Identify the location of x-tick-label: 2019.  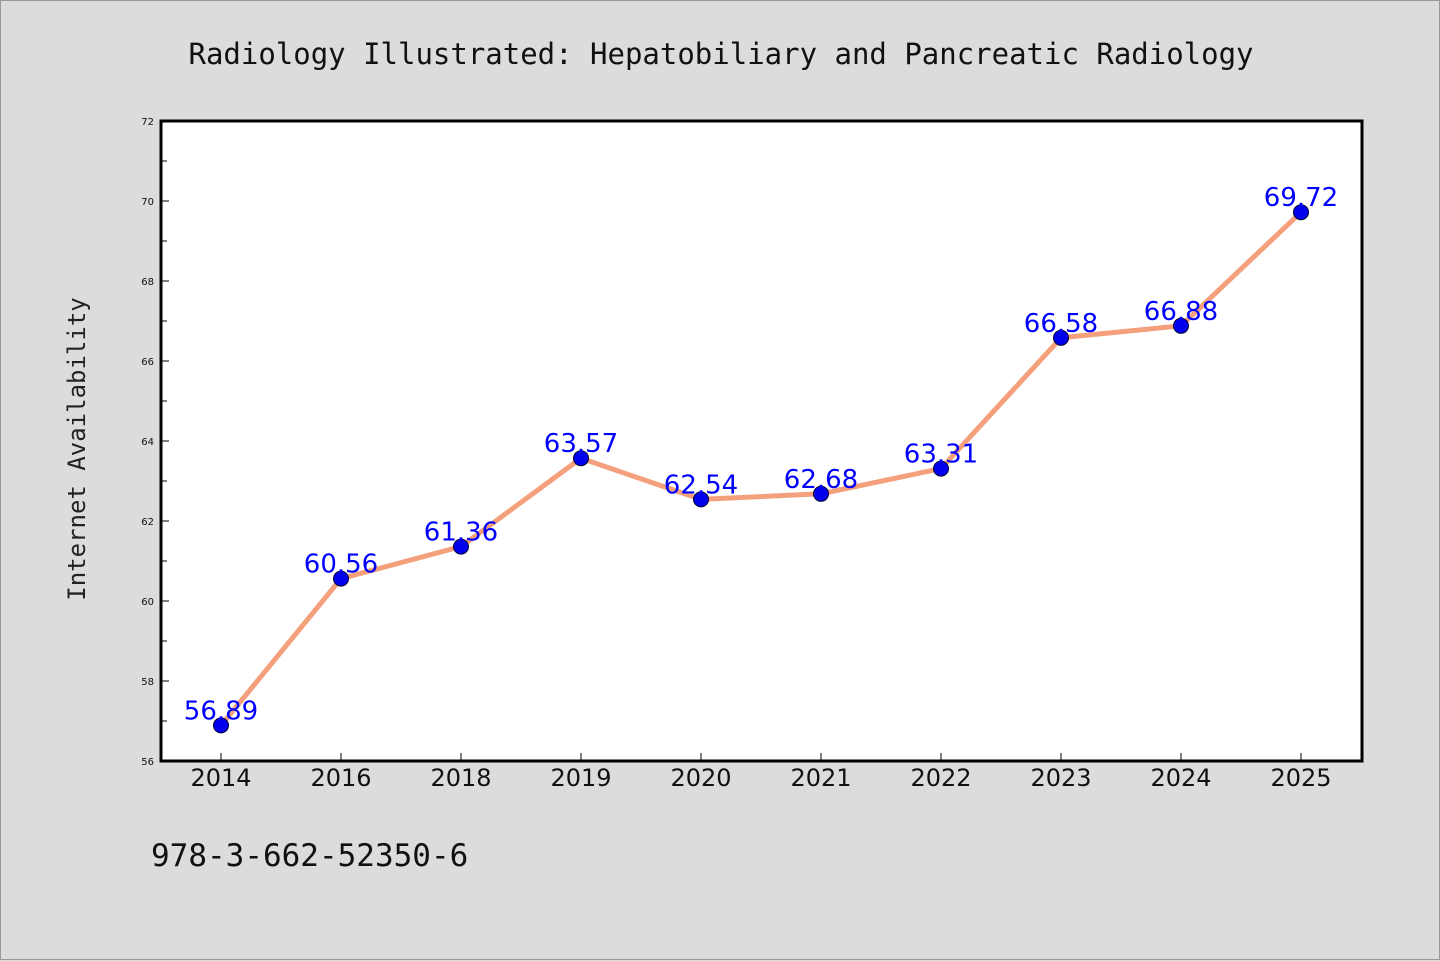
(580, 778).